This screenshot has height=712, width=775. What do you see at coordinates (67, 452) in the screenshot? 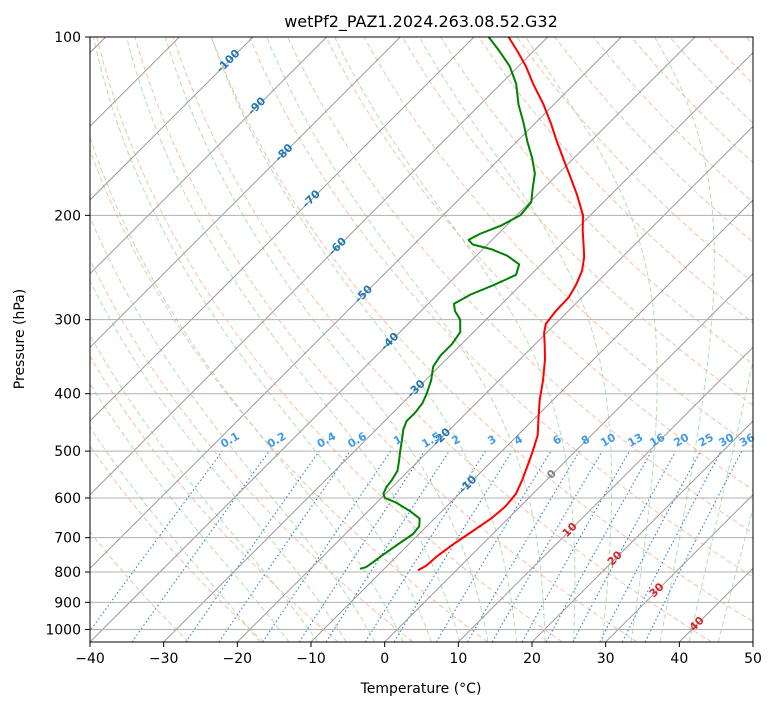
I see `y-tick-label: 500` at bounding box center [67, 452].